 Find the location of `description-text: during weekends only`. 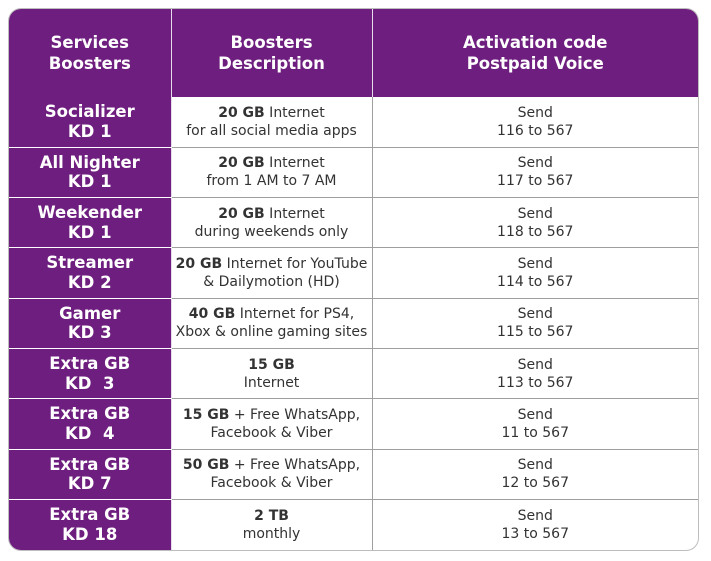

description-text: during weekends only is located at coordinates (271, 231).